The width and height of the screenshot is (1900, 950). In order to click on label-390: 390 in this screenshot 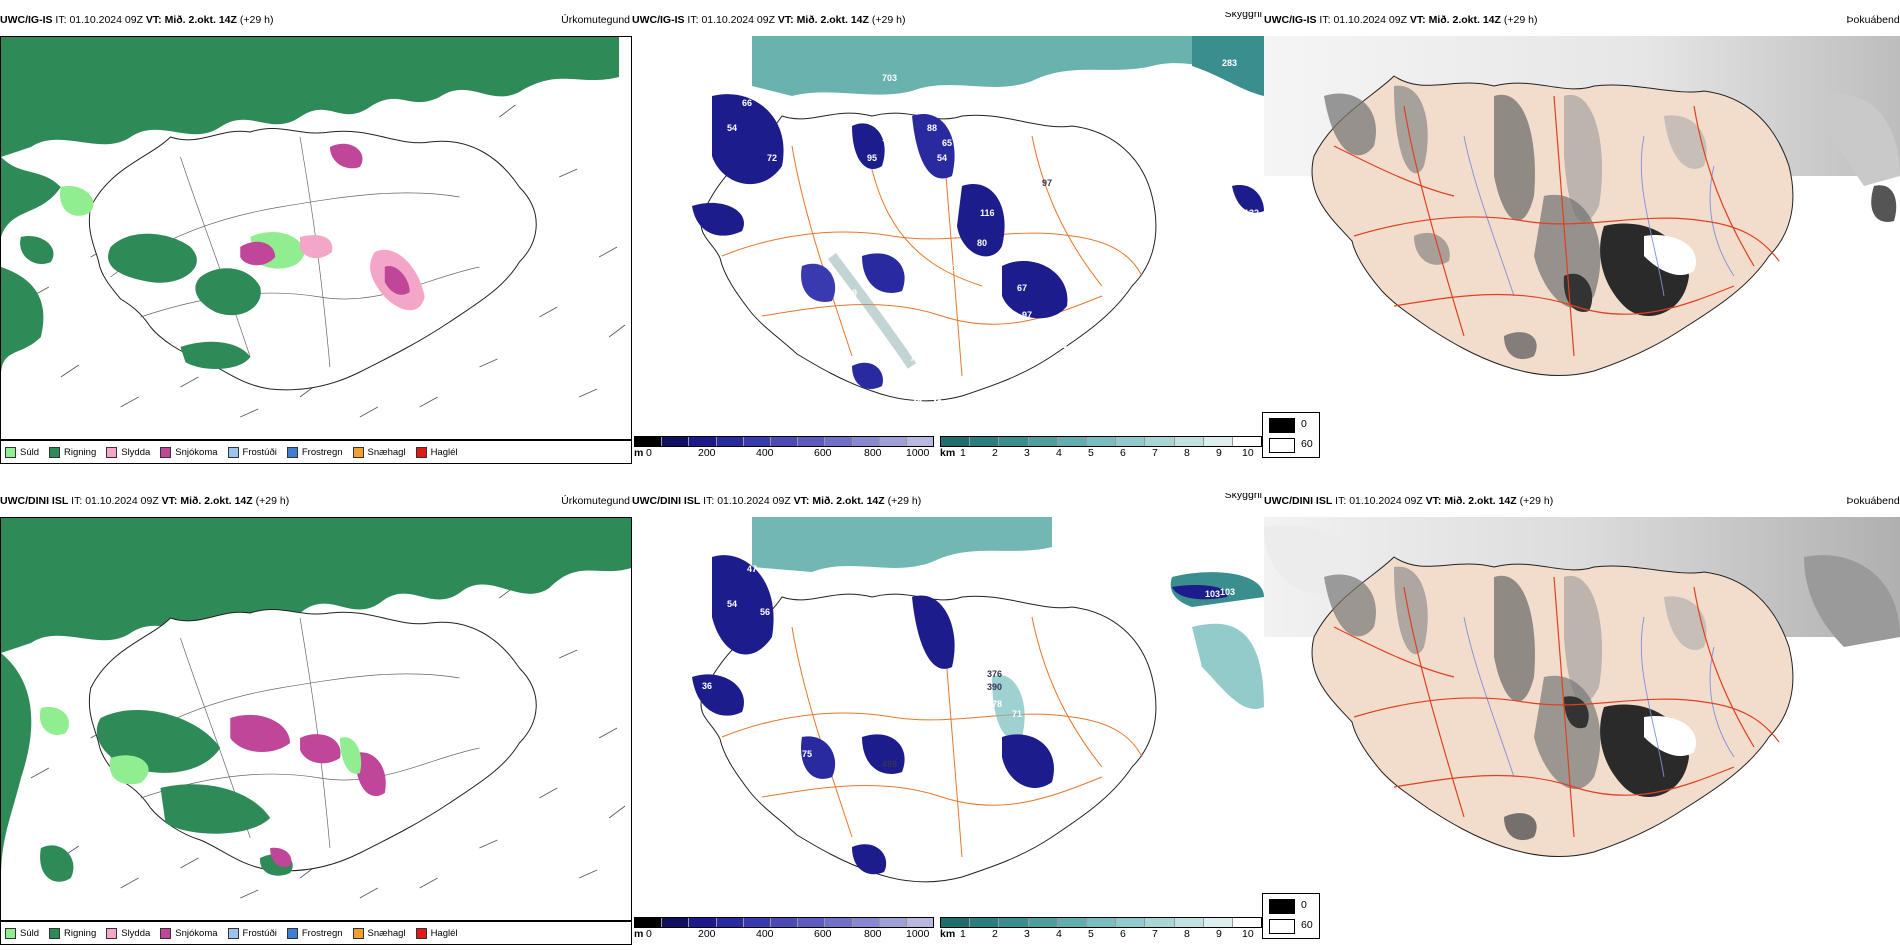, I will do `click(994, 687)`.